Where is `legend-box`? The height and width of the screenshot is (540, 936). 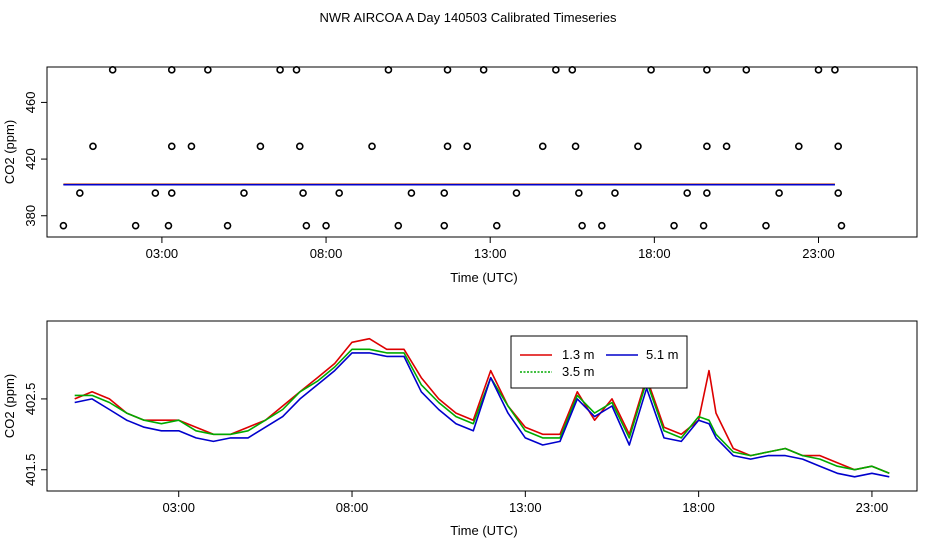 legend-box is located at coordinates (599, 362).